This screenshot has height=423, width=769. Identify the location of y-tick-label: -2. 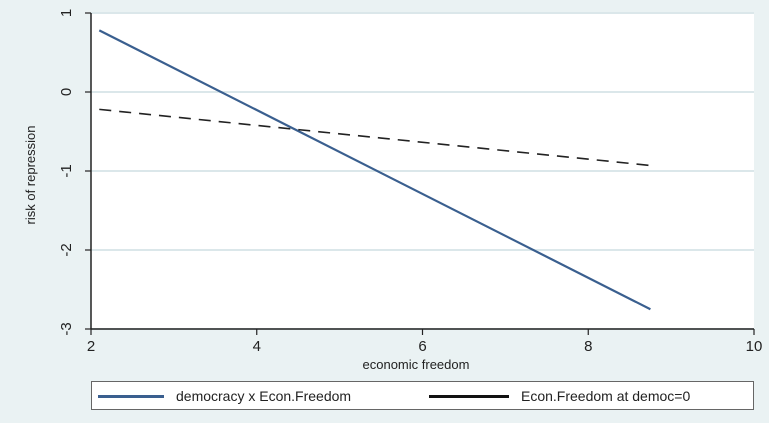
(66, 249).